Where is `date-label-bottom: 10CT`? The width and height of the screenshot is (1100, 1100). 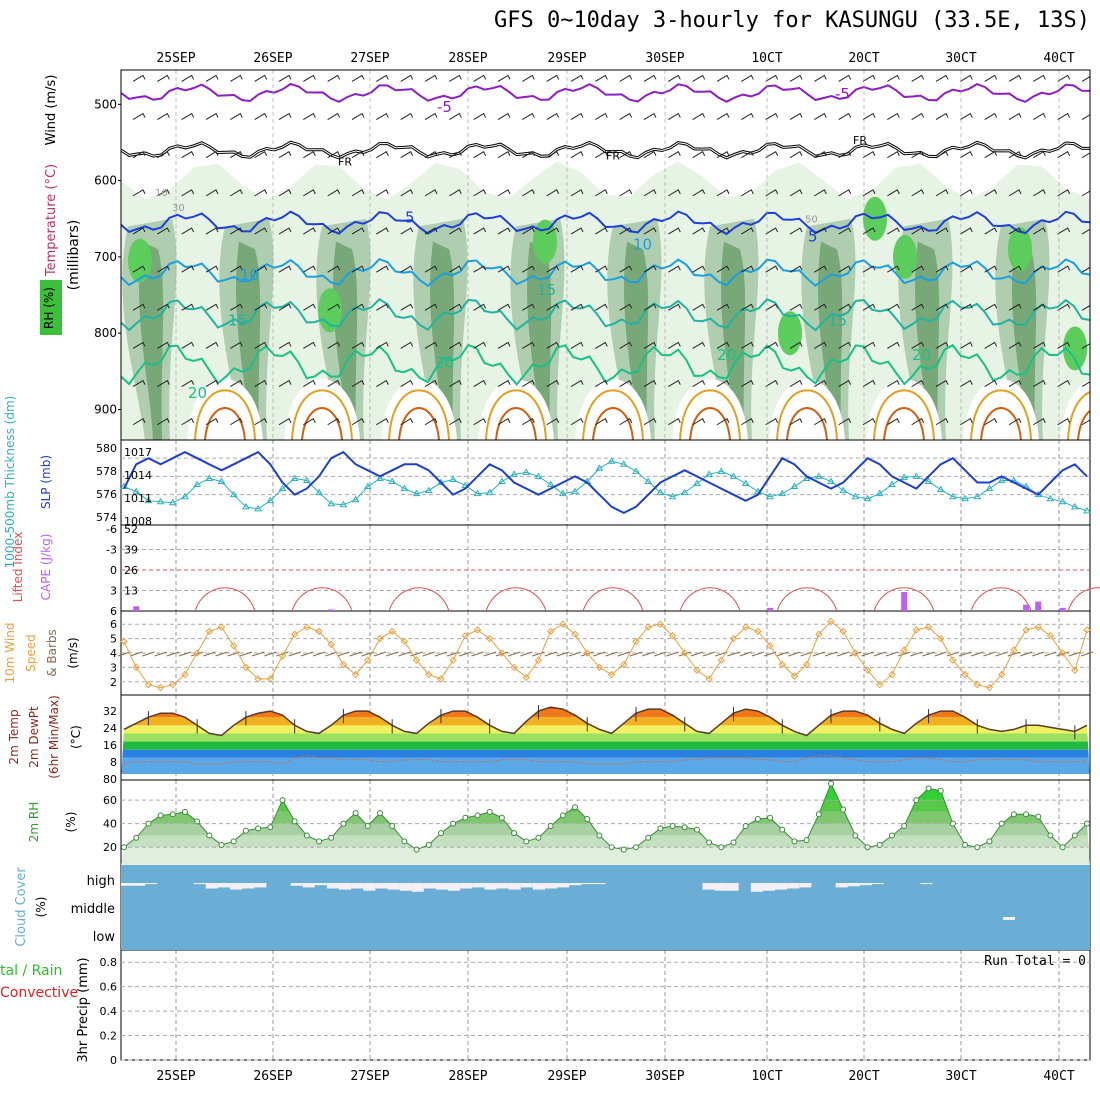
date-label-bottom: 10CT is located at coordinates (766, 1076).